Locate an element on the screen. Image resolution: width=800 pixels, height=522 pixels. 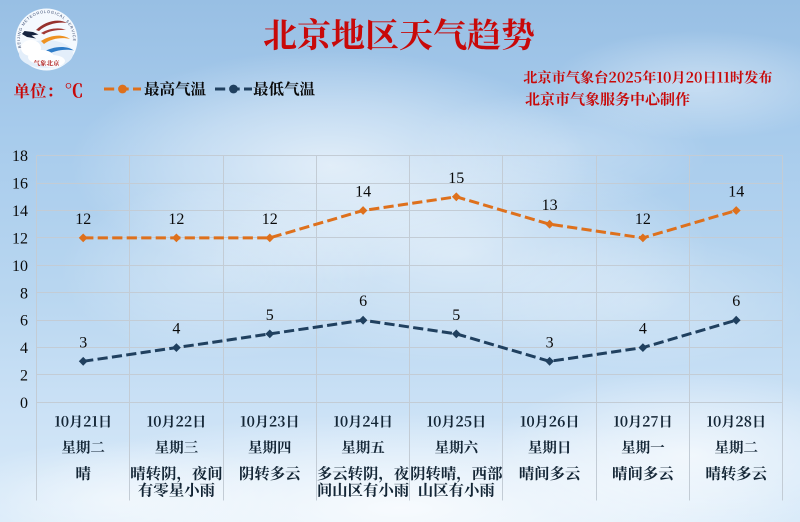
svg-text: 2 is located at coordinates (24, 376).